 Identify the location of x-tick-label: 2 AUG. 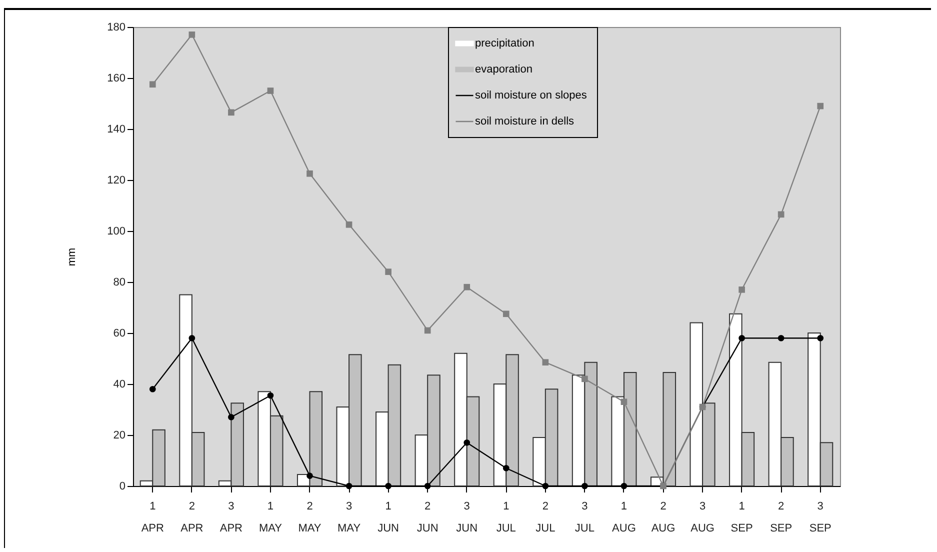
(663, 517).